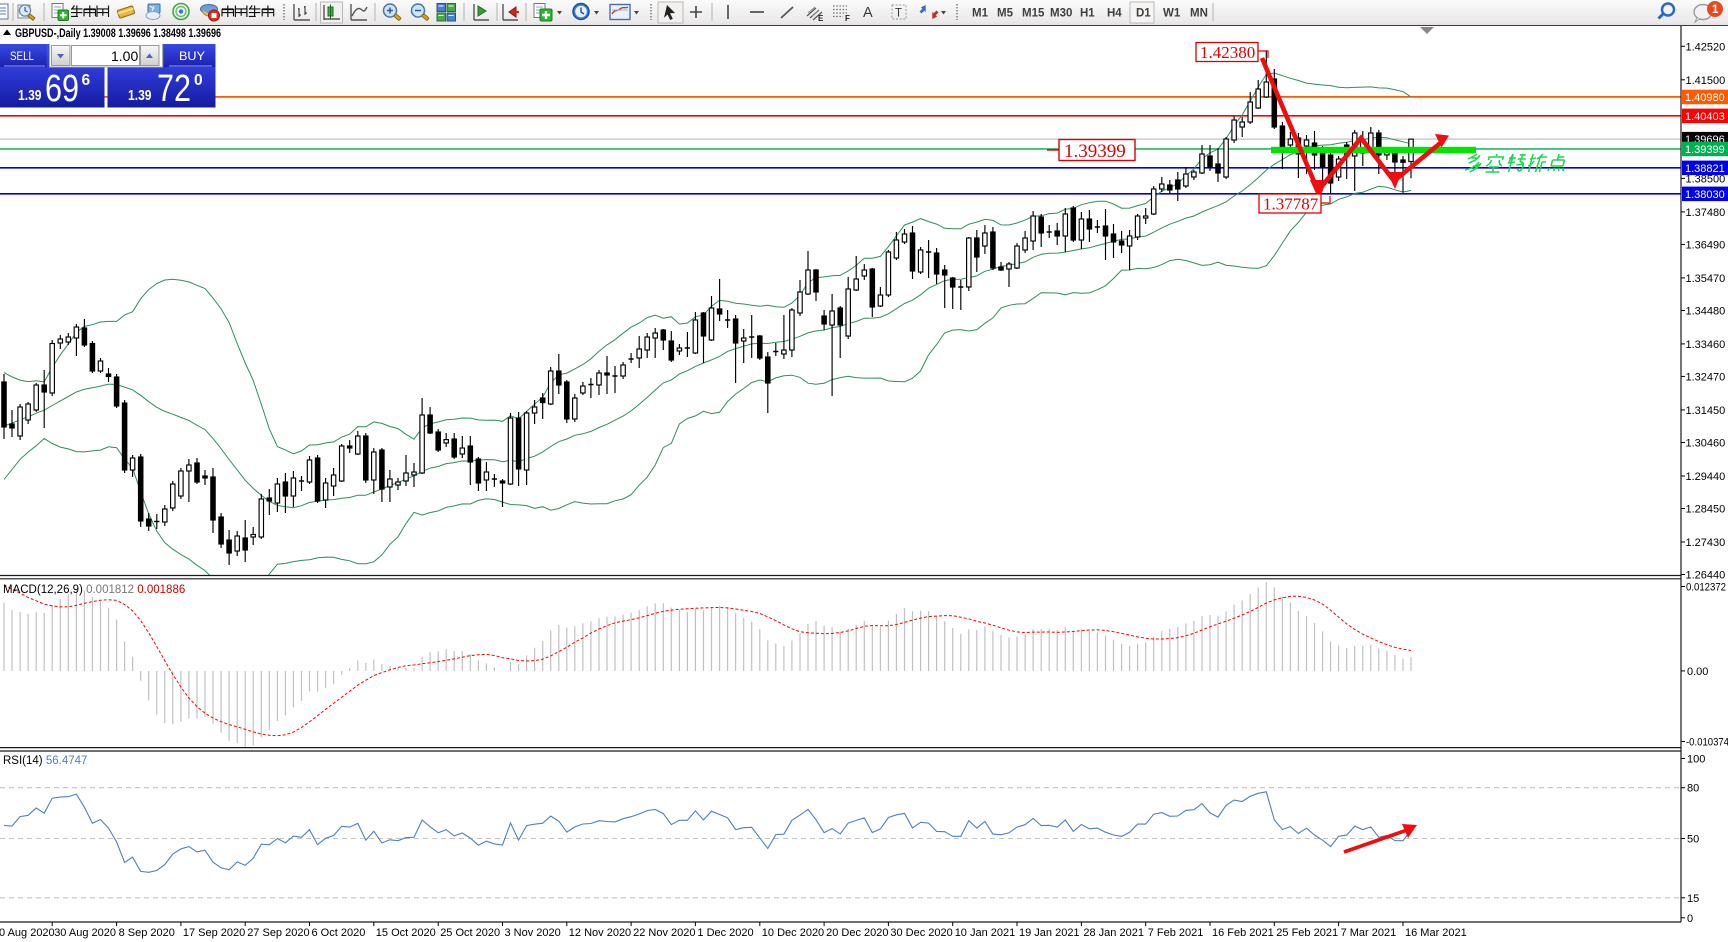  Describe the element at coordinates (406, 933) in the screenshot. I see `svg-text: 15 Oct 2020` at that location.